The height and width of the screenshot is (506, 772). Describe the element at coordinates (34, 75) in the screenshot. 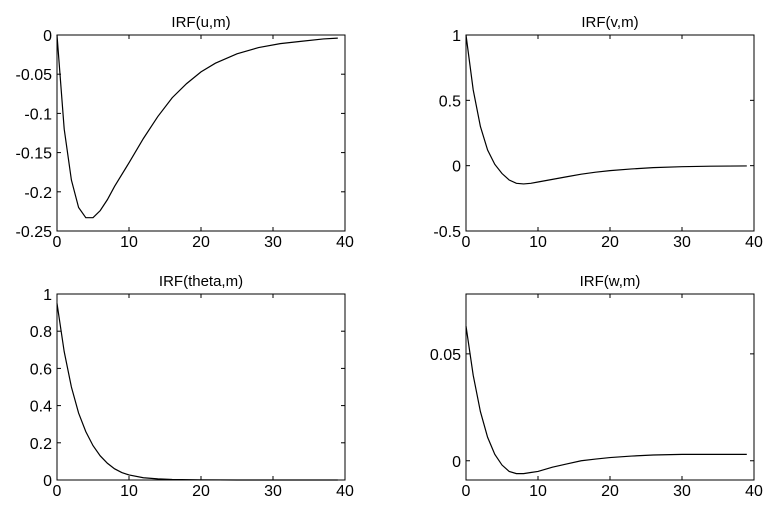

I see `y-tick-label: -0.05` at that location.